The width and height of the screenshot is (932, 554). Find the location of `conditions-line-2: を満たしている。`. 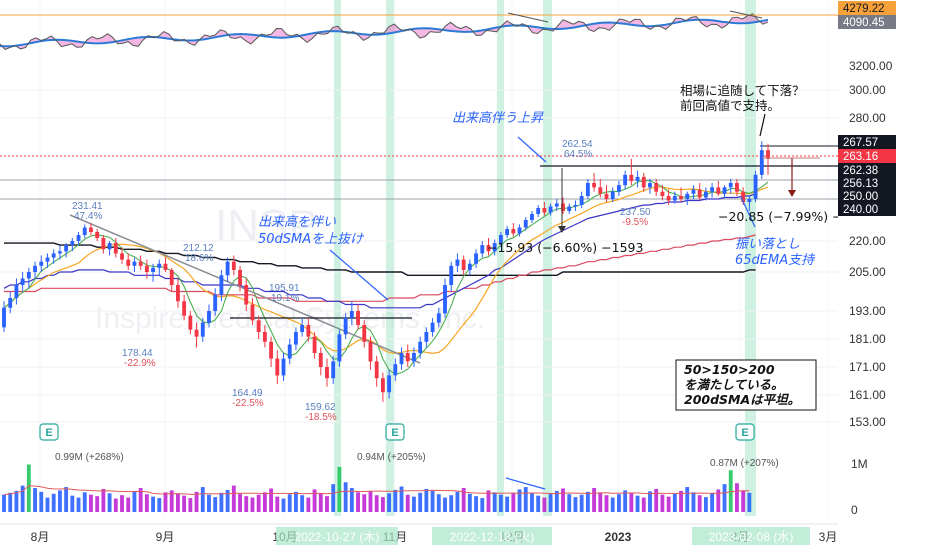

conditions-line-2: を満たしている。 is located at coordinates (734, 384).